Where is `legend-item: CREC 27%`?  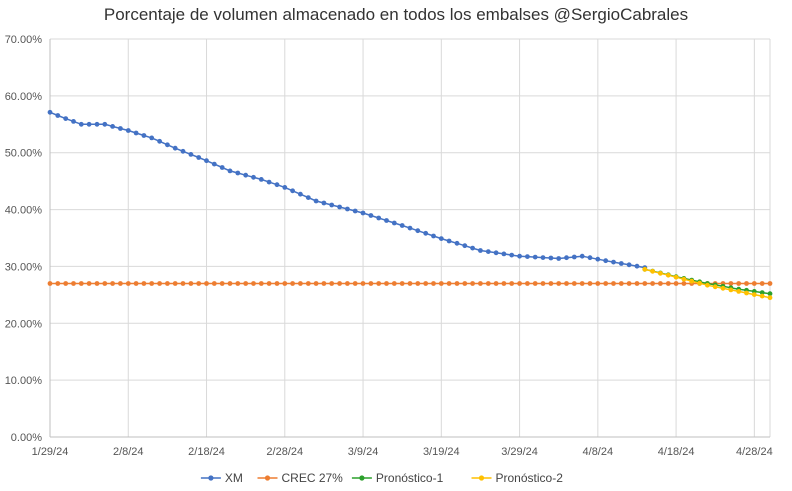
legend-item: CREC 27% is located at coordinates (300, 478).